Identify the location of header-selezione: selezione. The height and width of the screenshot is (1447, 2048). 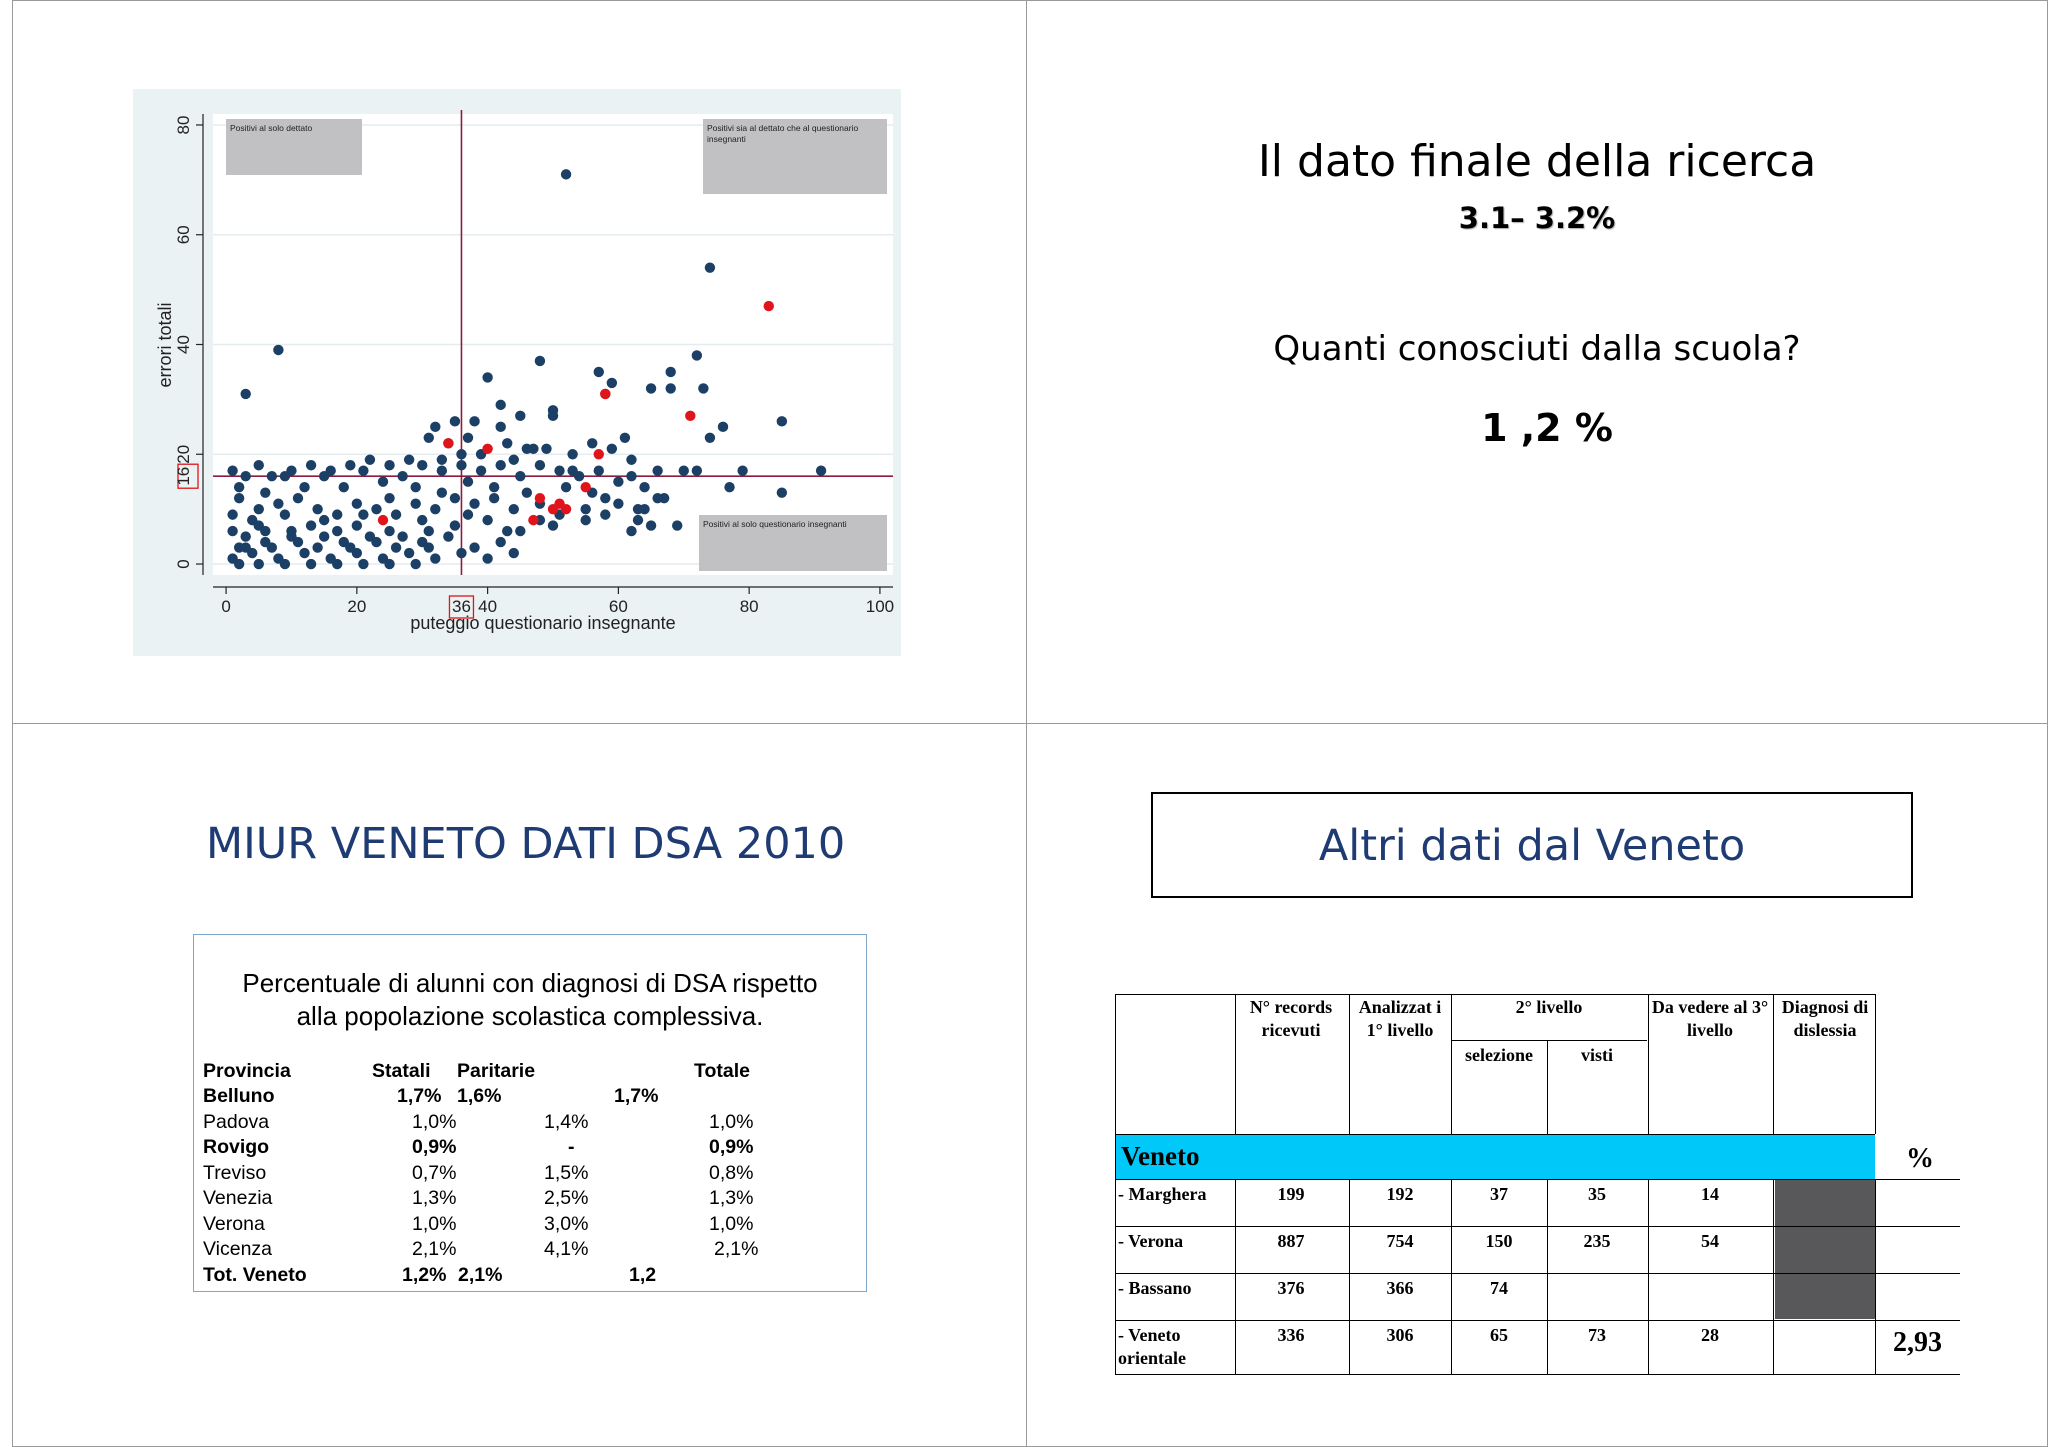
(1499, 1055).